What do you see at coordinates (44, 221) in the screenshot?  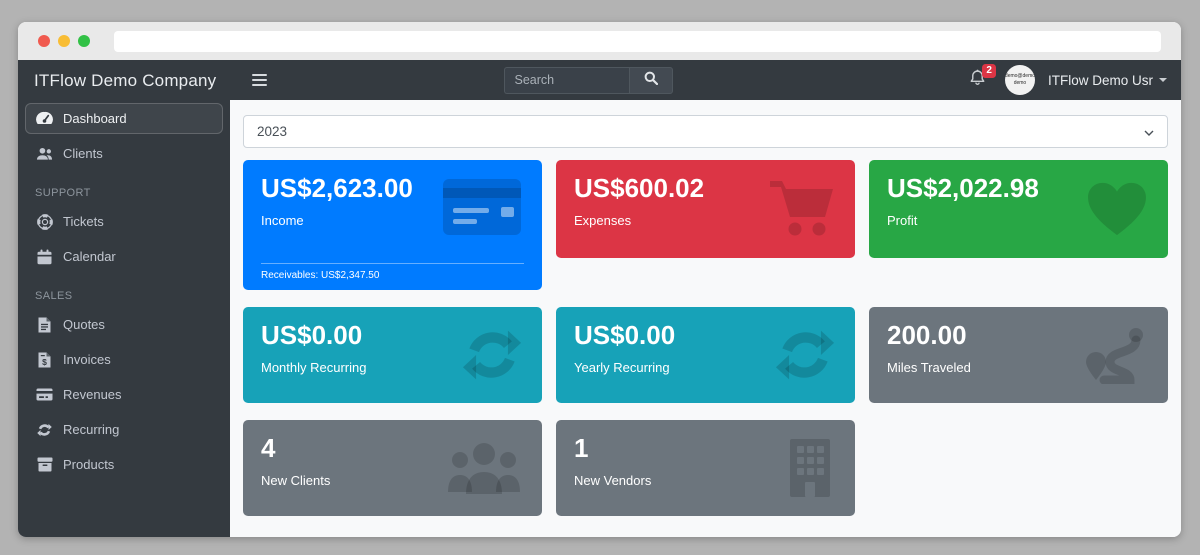 I see `life-ring-icon` at bounding box center [44, 221].